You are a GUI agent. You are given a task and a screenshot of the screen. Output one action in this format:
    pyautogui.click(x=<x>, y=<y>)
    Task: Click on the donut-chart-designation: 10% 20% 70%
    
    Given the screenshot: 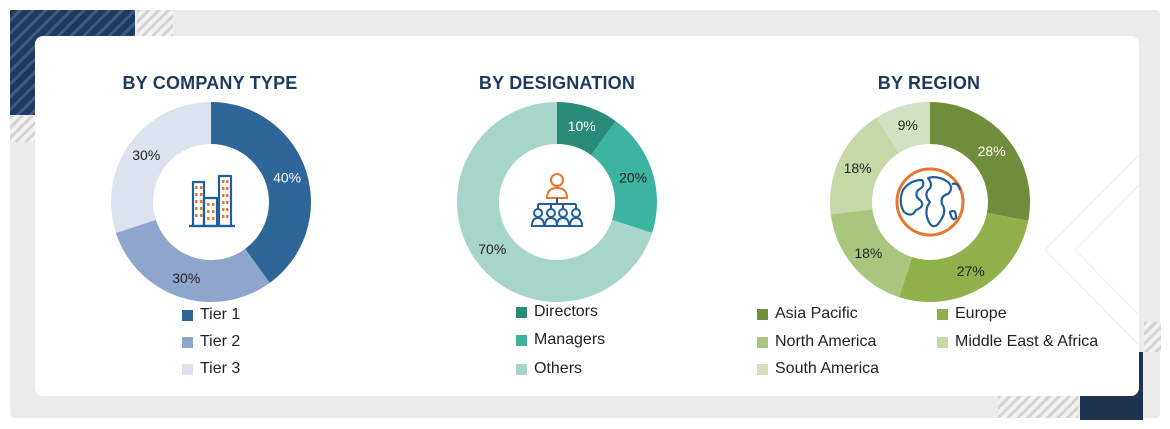 What is the action you would take?
    pyautogui.click(x=557, y=202)
    